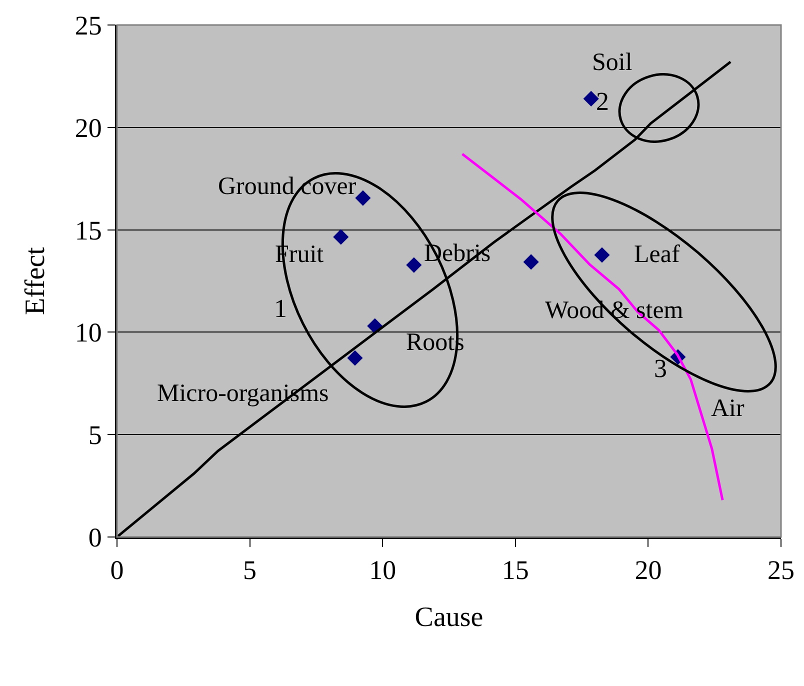  What do you see at coordinates (250, 570) in the screenshot?
I see `x-tick-label: 5` at bounding box center [250, 570].